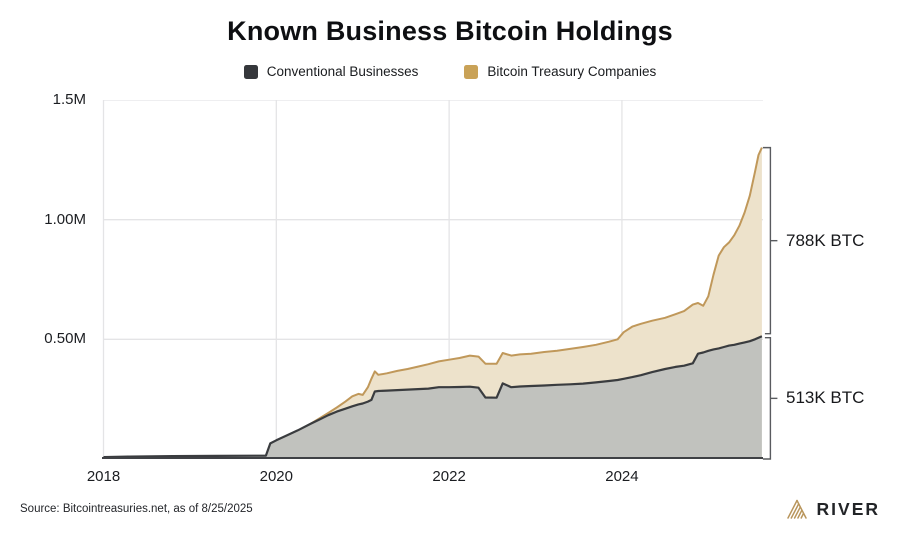  Describe the element at coordinates (825, 240) in the screenshot. I see `annotation-treasury-total: 788K BTC` at that location.